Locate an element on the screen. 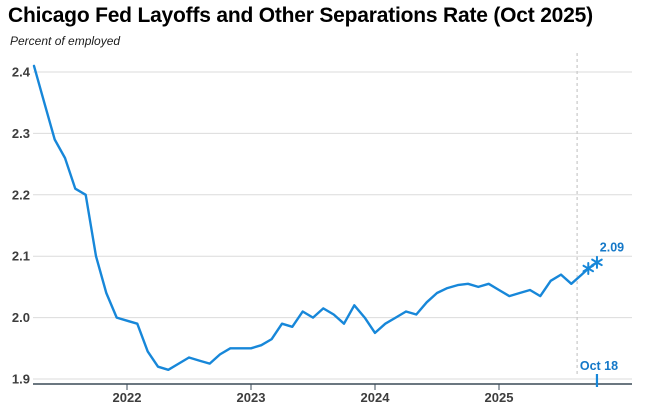  x-tick-label: 2024 is located at coordinates (376, 397).